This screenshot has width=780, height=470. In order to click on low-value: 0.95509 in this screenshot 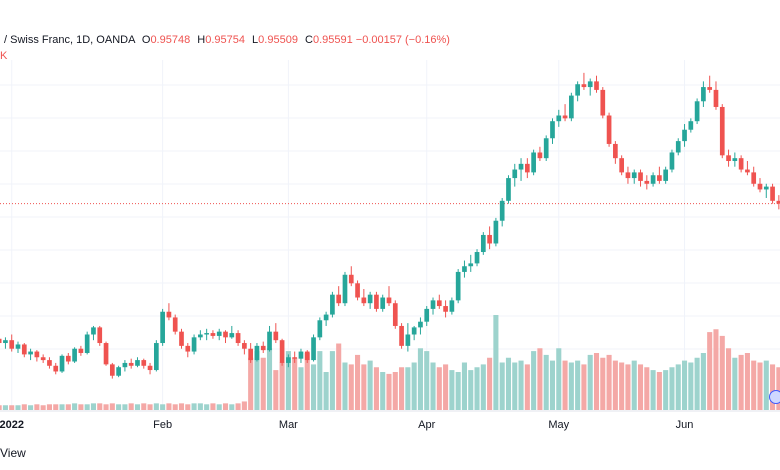, I will do `click(278, 40)`.